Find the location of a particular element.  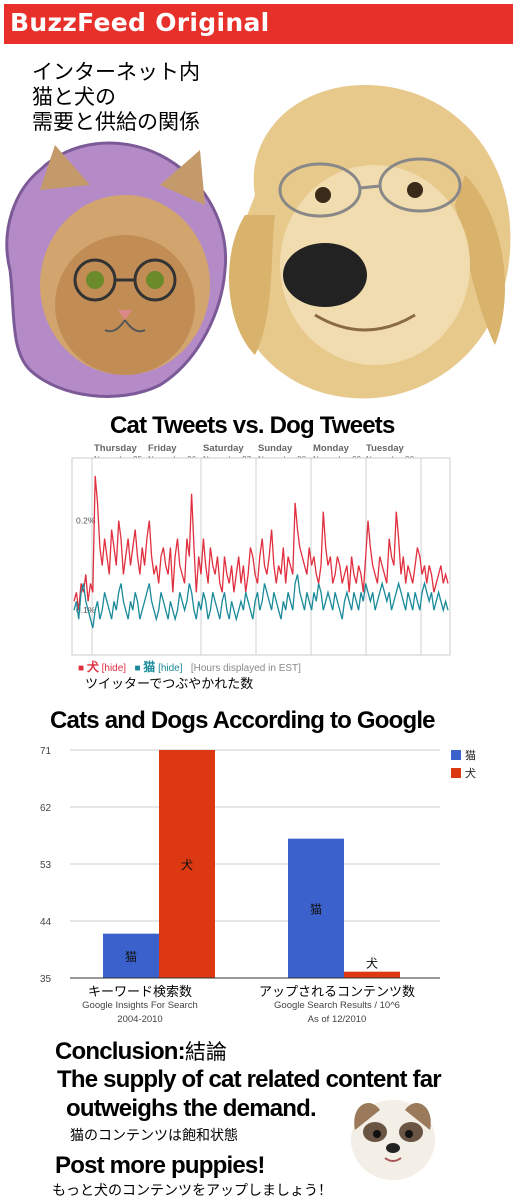

dog-hide-link: [hide] is located at coordinates (114, 668).